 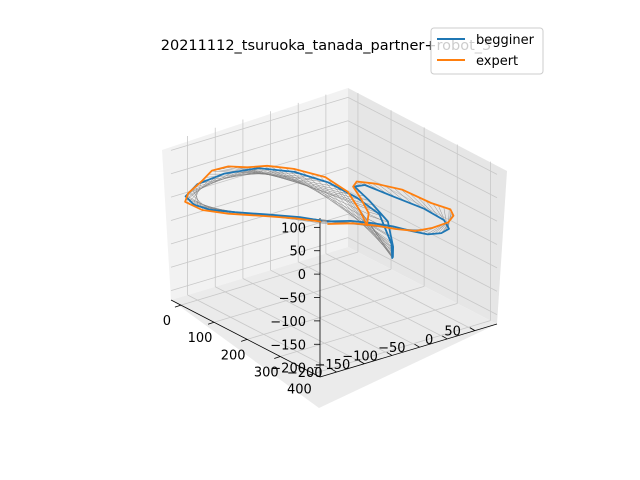 What do you see at coordinates (360, 356) in the screenshot?
I see `y-tick-label-2: −100` at bounding box center [360, 356].